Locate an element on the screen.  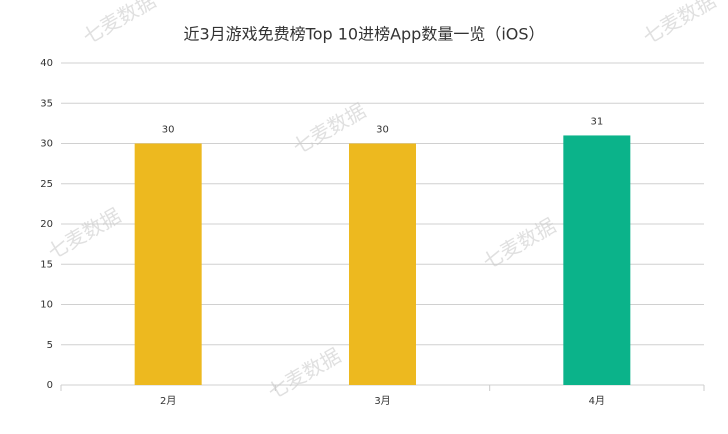
y-tick-label: 0 is located at coordinates (50, 385).